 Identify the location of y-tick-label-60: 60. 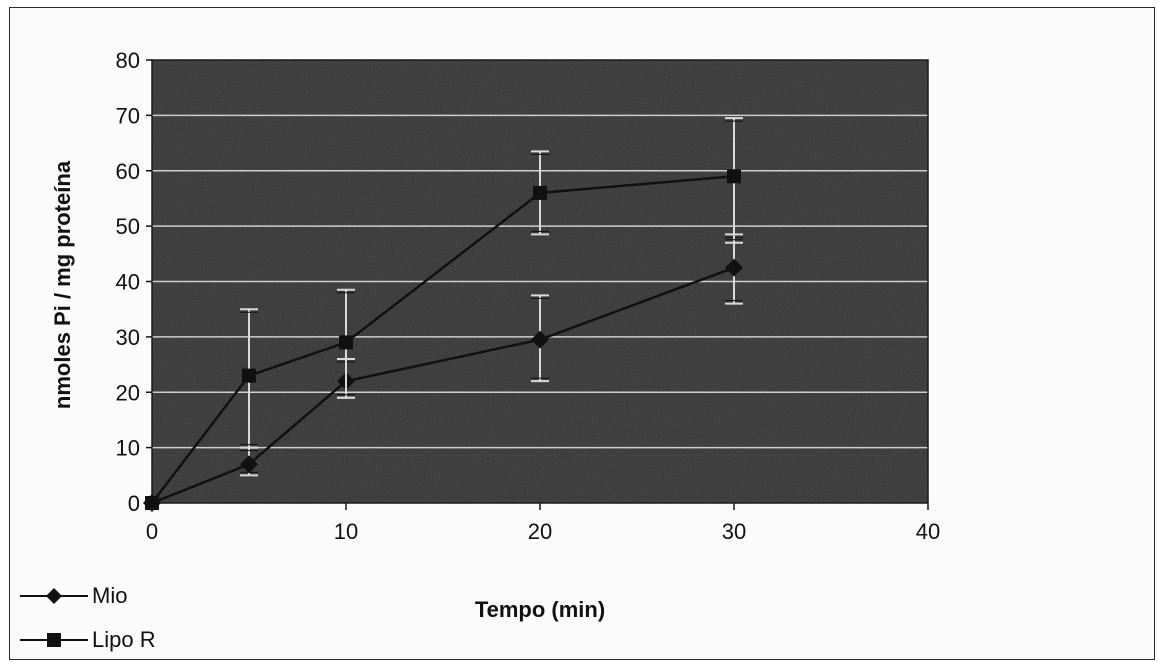
(128, 171).